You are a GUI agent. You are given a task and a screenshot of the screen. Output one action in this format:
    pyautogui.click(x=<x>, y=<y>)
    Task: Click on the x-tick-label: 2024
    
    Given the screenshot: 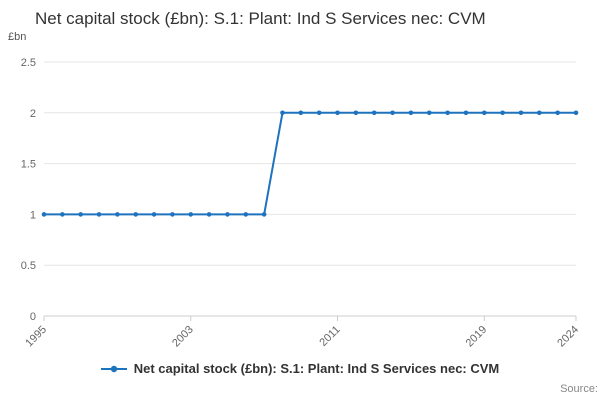 What is the action you would take?
    pyautogui.click(x=568, y=336)
    